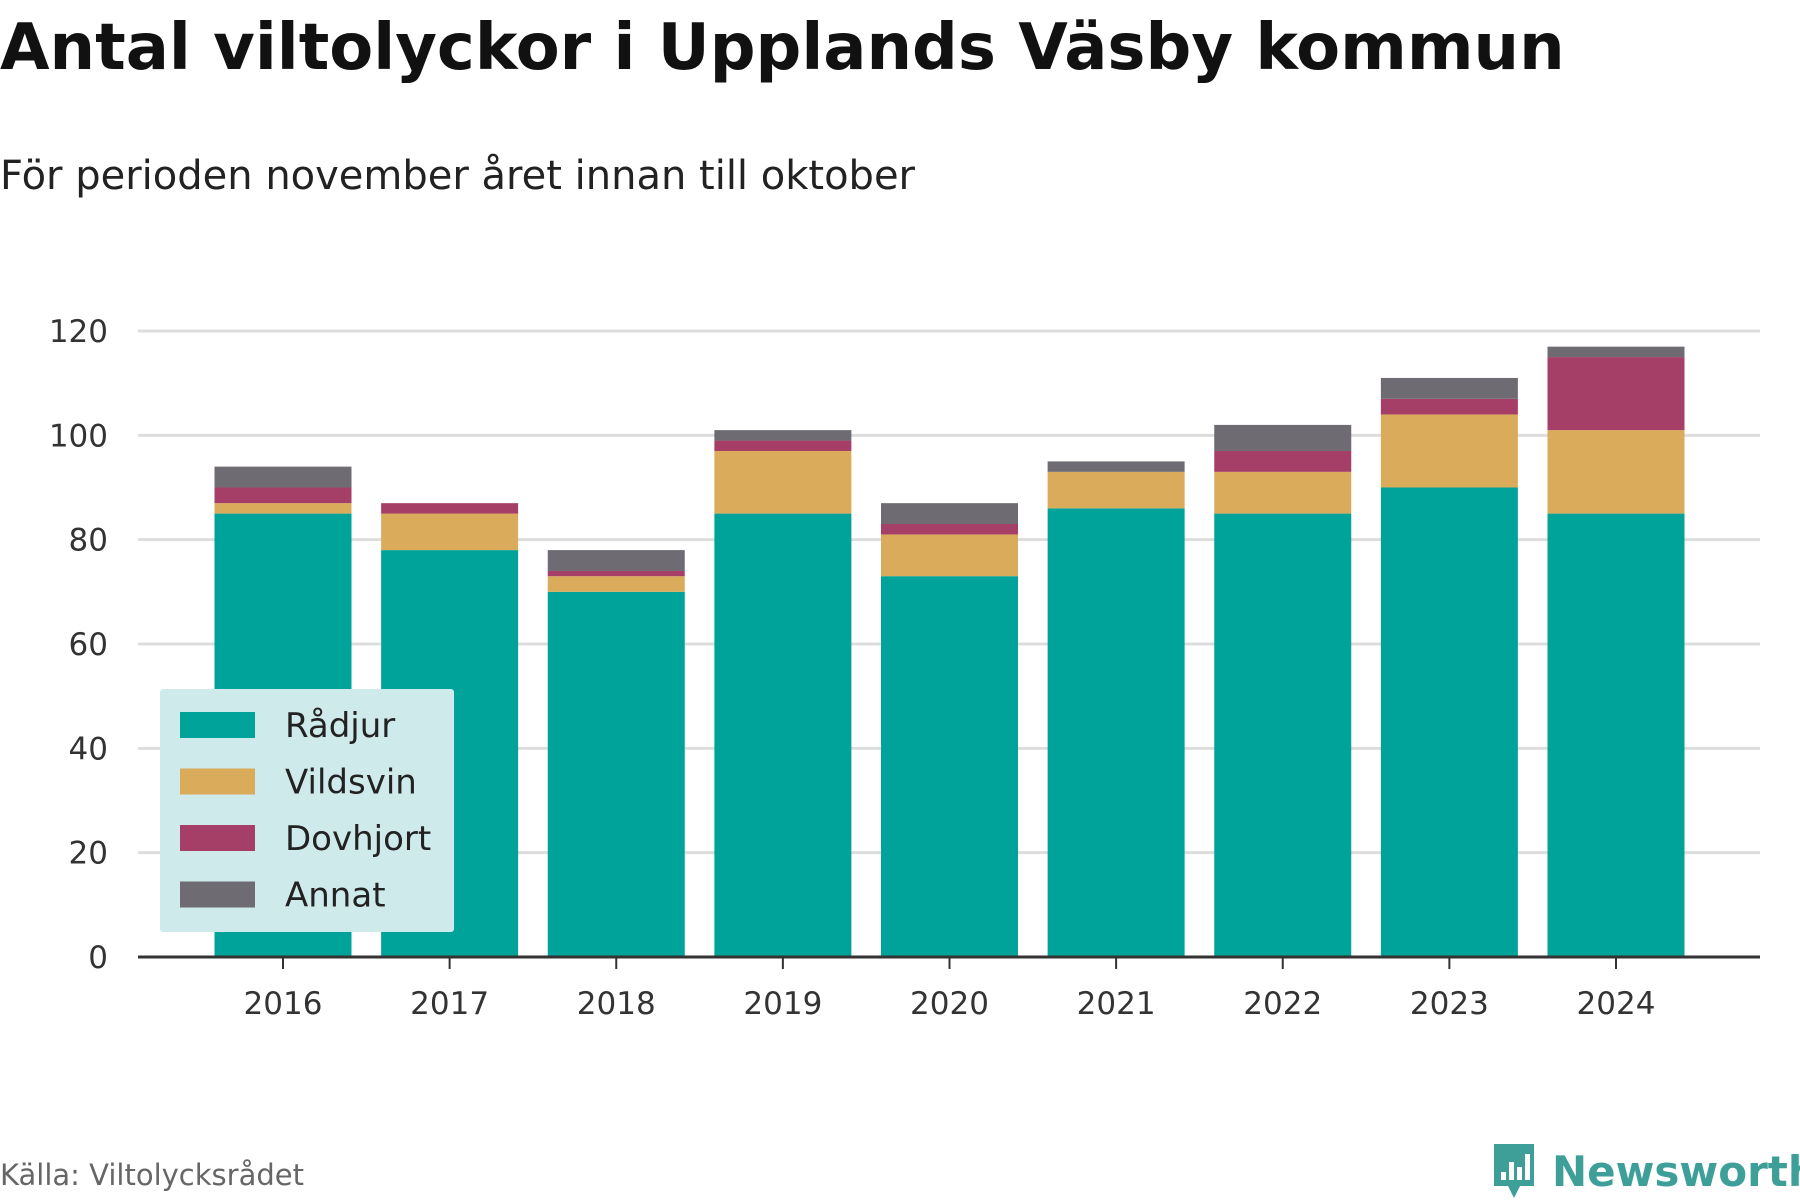 This screenshot has height=1202, width=1800. I want to click on y-tick-label: 80, so click(88, 541).